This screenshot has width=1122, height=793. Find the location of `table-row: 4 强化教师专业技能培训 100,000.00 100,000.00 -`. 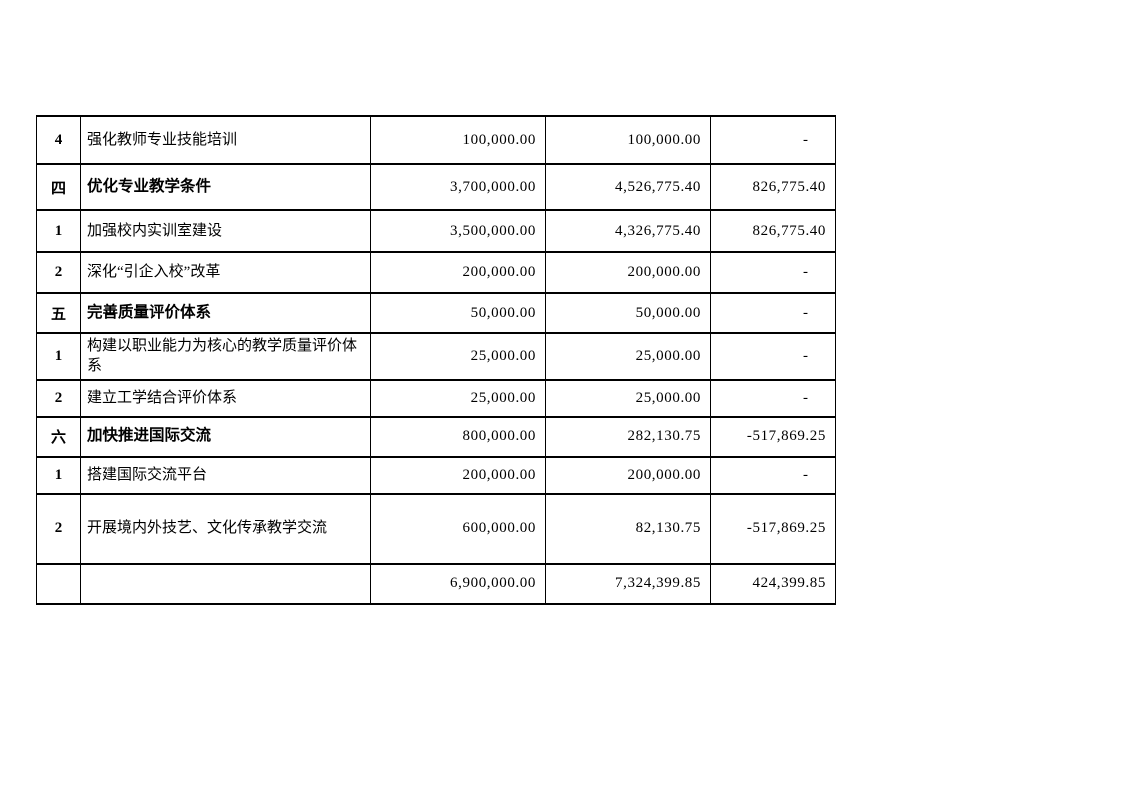

table-row: 4 强化教师专业技能培训 100,000.00 100,000.00 - is located at coordinates (436, 140).